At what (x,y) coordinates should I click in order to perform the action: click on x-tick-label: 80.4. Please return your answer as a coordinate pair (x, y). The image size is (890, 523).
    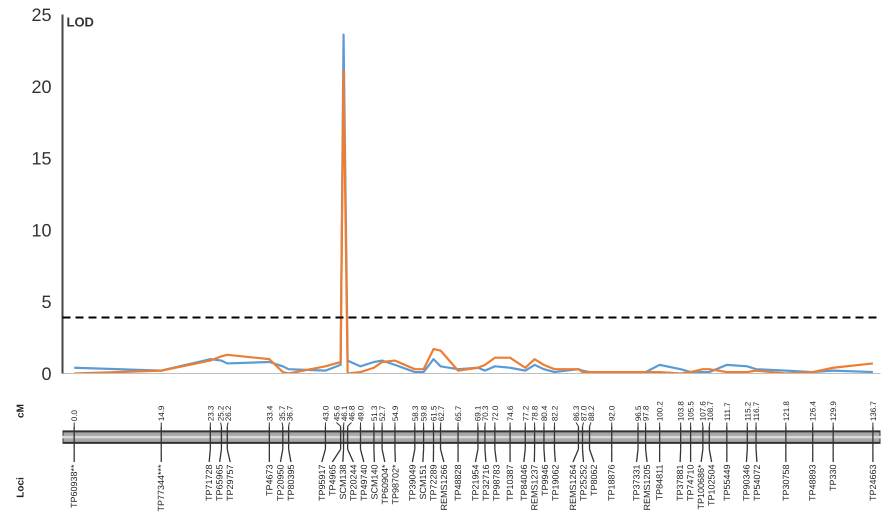
    Looking at the image, I should click on (544, 413).